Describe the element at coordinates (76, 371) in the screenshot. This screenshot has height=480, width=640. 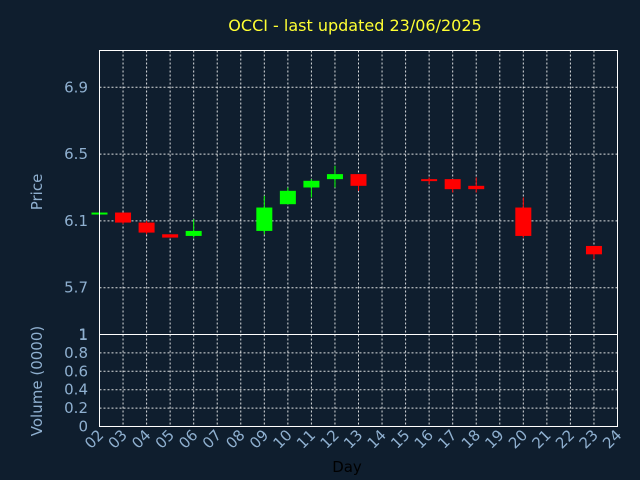
I see `volume-tick-label: 0.6` at that location.